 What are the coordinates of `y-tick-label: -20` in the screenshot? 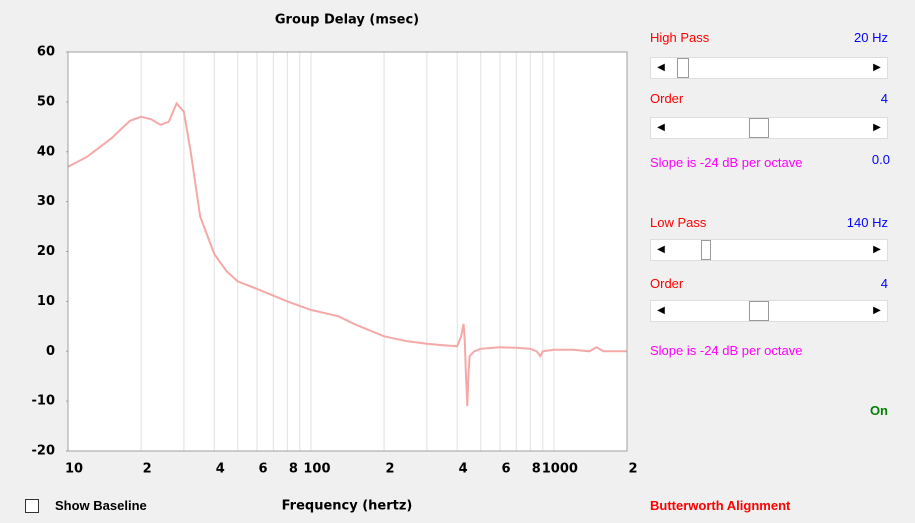 It's located at (44, 451).